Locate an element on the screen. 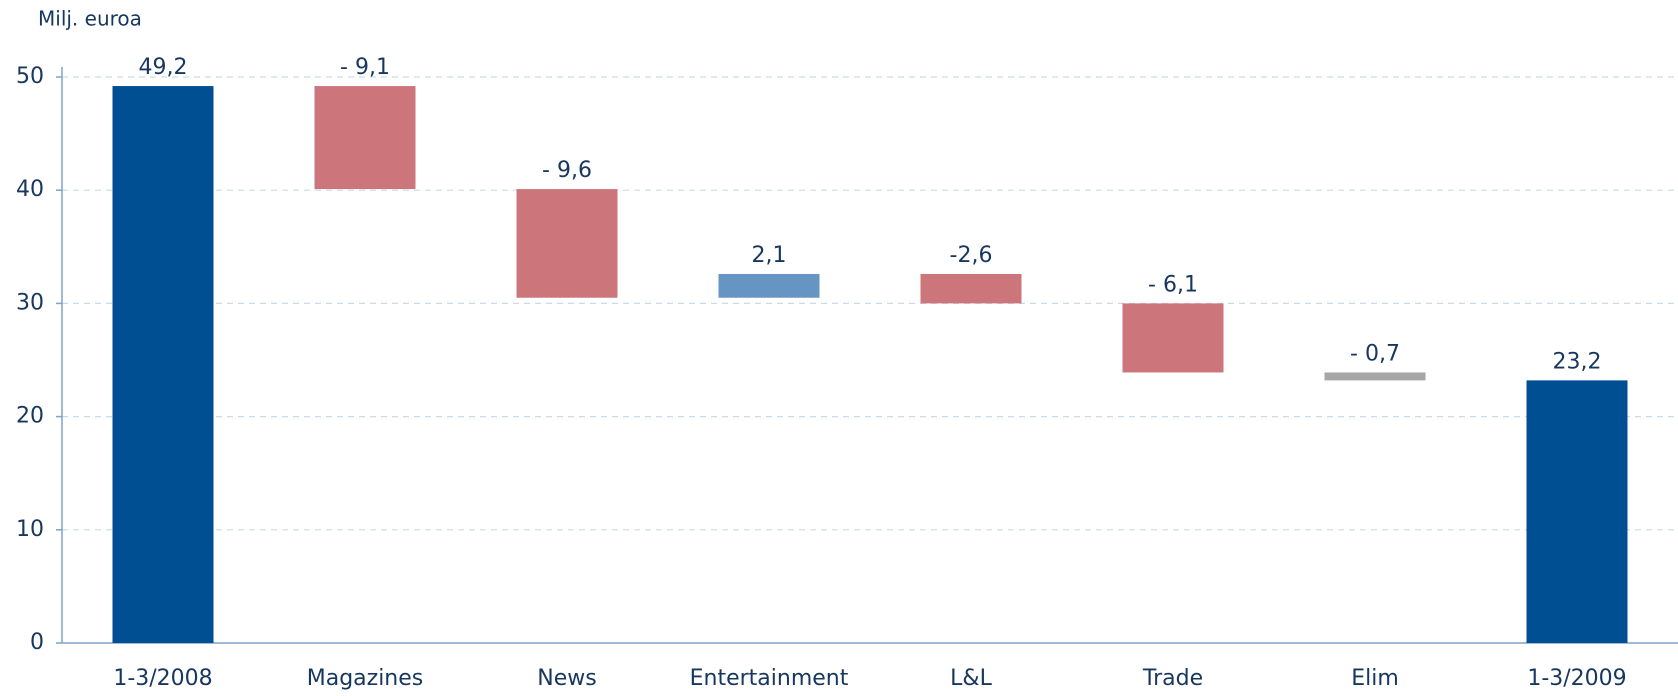 The width and height of the screenshot is (1678, 696). y-axis-label: Milj. euroa is located at coordinates (90, 19).